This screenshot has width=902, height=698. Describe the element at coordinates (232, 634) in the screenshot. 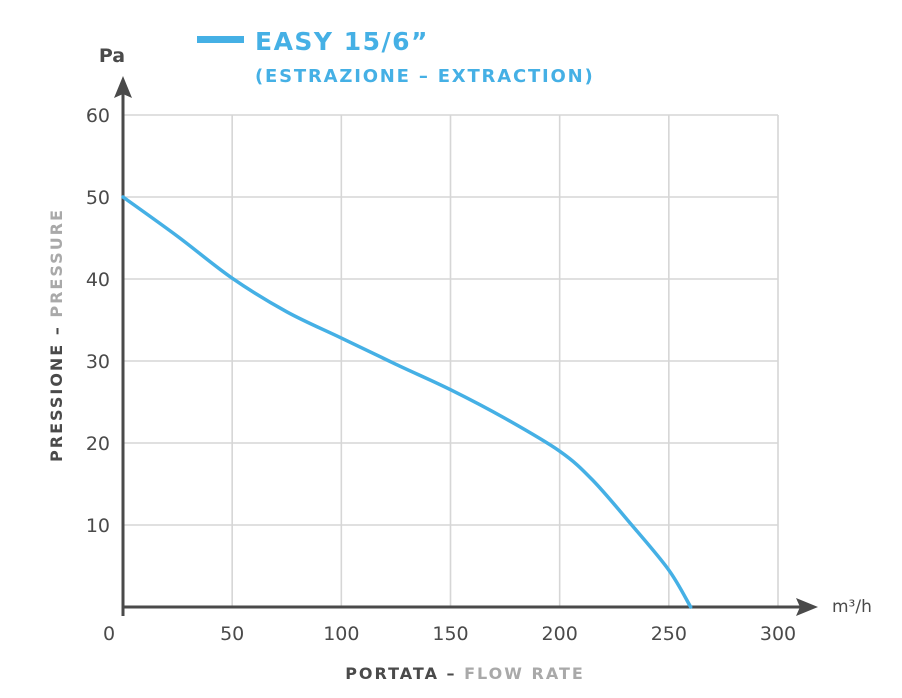

I see `x-tick-label: 50` at that location.